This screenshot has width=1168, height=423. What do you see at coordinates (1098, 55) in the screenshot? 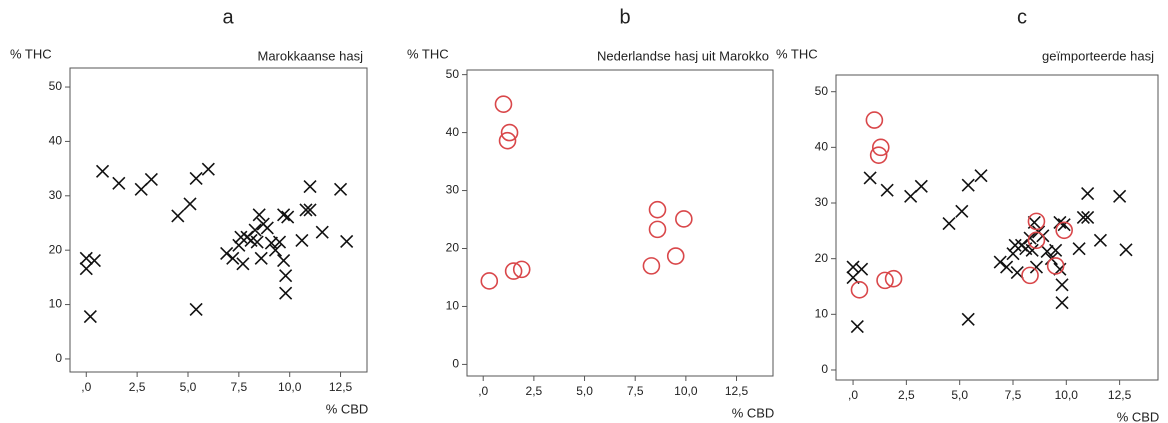
I see `chart-title: geïmporteerde hasj` at bounding box center [1098, 55].